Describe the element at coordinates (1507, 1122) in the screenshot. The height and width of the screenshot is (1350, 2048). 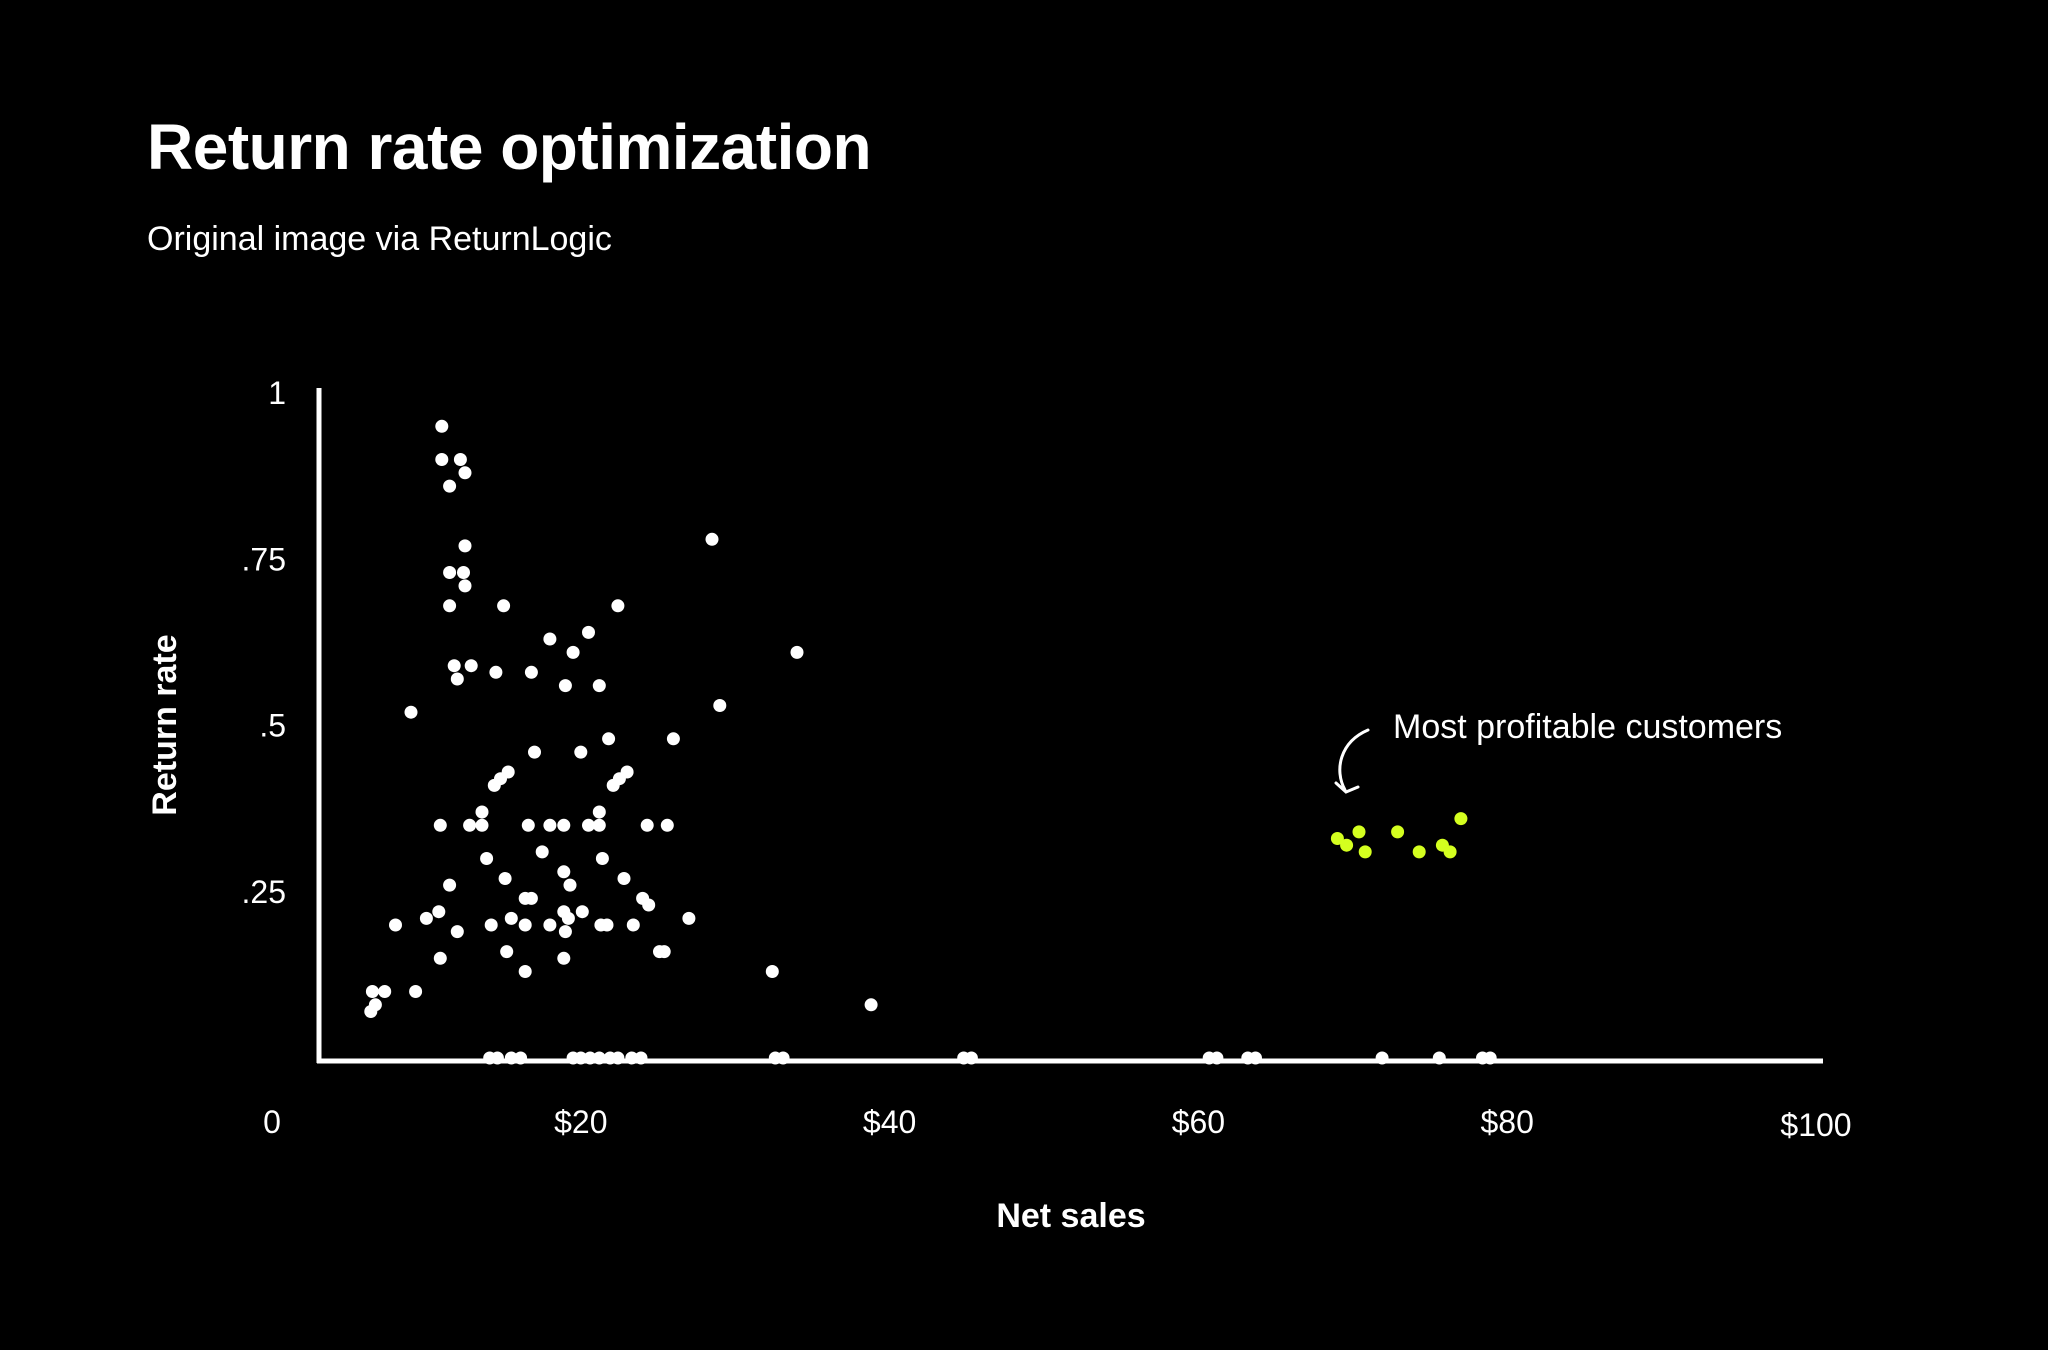
I see `x-tick-label: $80` at that location.